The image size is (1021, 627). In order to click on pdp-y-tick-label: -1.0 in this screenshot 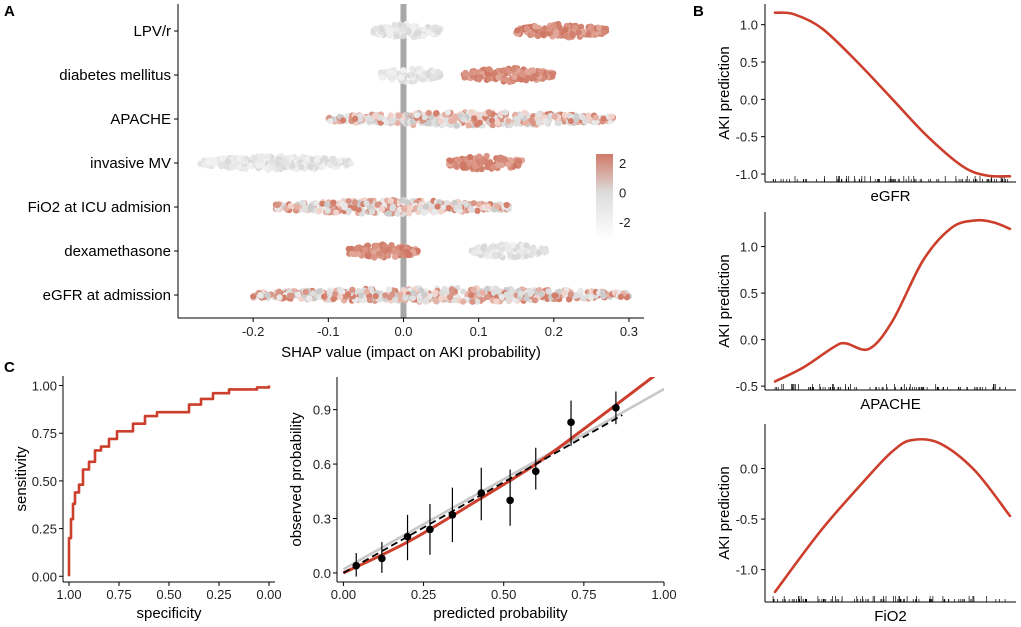, I will do `click(747, 174)`.